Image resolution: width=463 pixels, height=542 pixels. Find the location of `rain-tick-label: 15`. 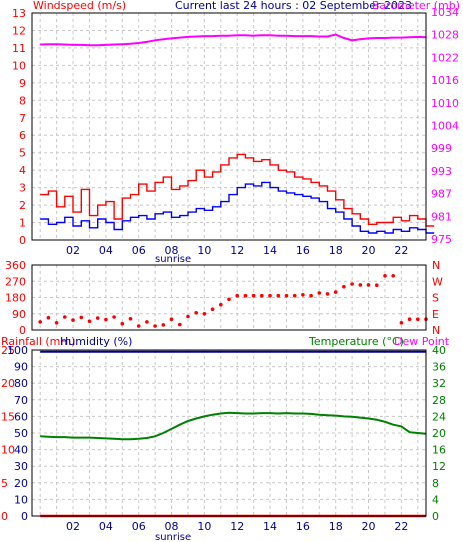

rain-tick-label: 15 is located at coordinates (8, 416).